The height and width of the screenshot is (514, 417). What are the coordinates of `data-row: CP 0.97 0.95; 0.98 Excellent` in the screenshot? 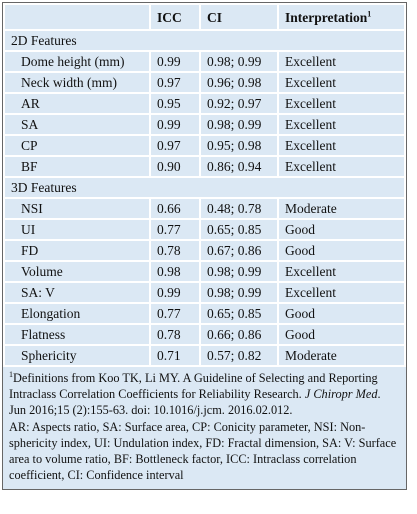 It's located at (204, 145).